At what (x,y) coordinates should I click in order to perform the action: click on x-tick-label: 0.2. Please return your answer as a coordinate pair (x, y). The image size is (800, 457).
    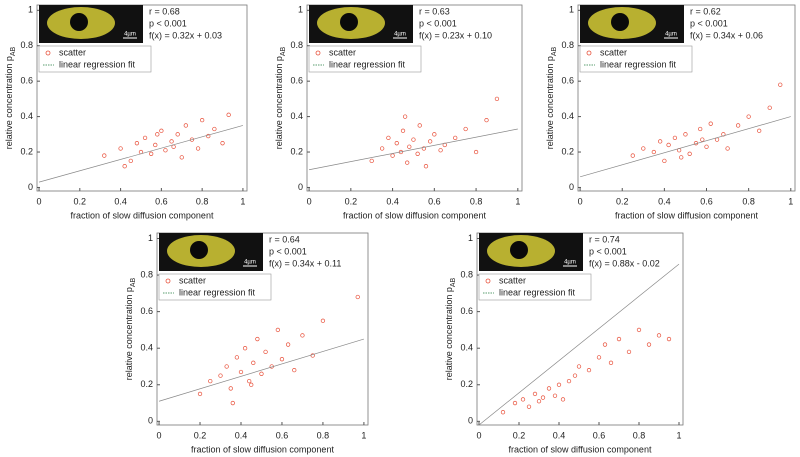
    Looking at the image, I should click on (200, 435).